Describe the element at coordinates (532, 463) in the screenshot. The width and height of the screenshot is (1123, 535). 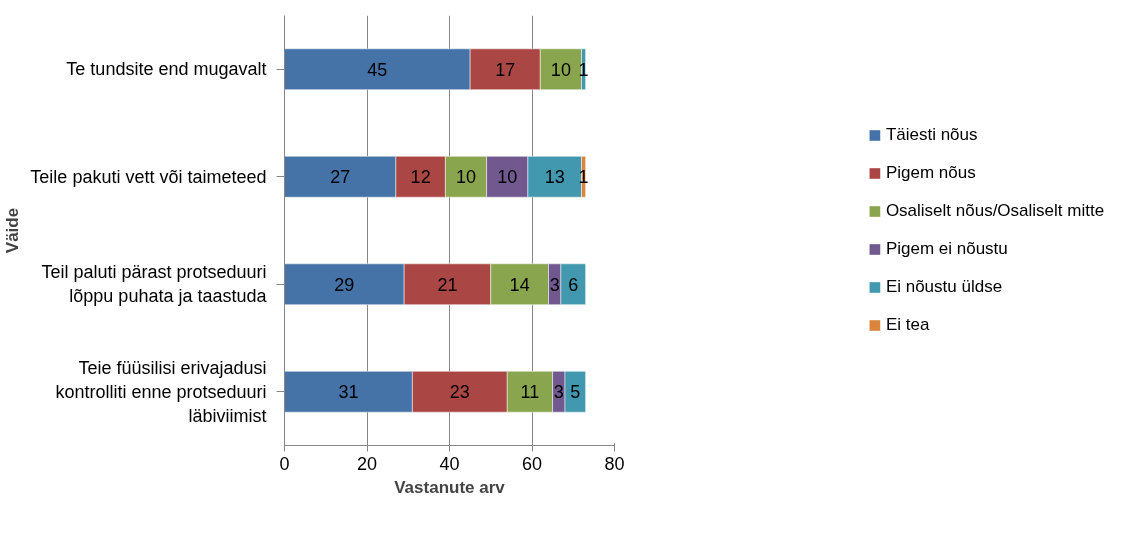
I see `x-tick-label: 60` at that location.